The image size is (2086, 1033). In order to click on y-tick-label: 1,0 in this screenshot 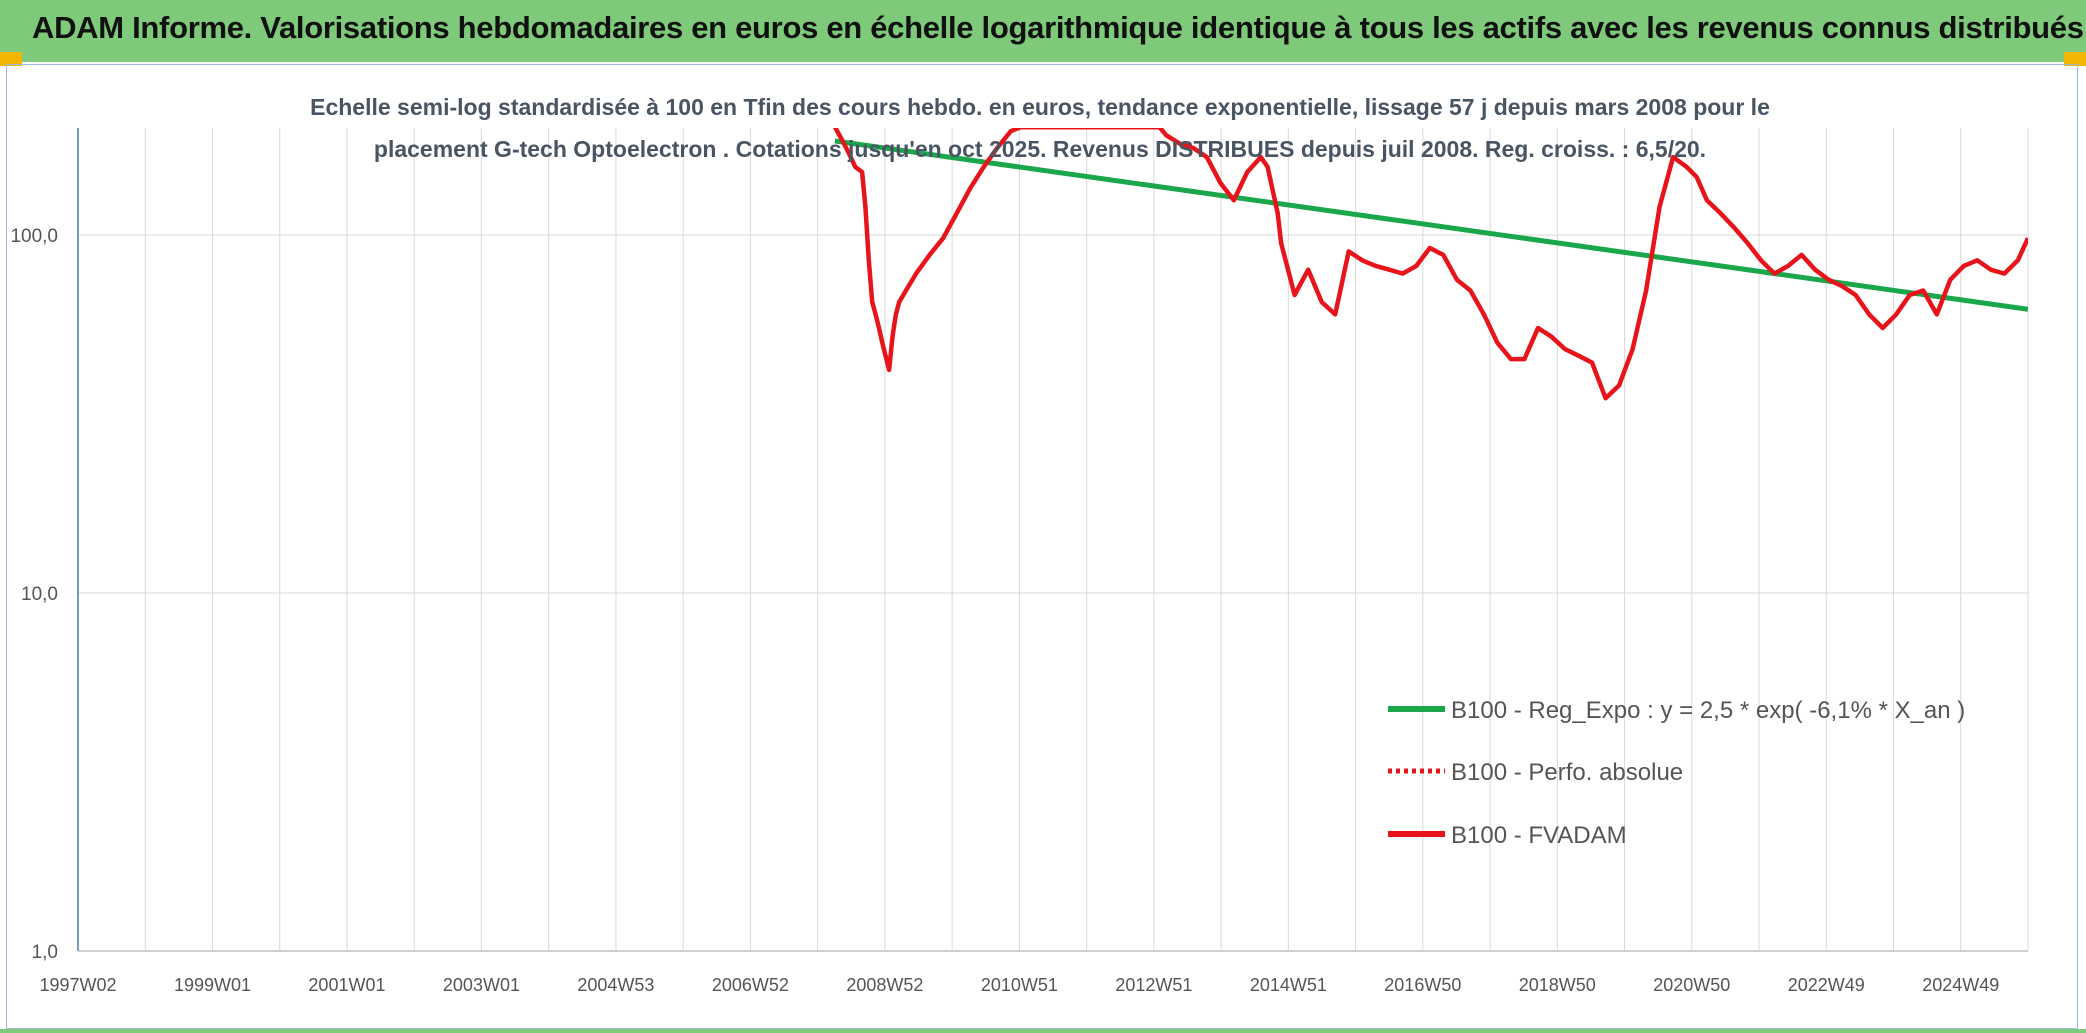, I will do `click(45, 952)`.